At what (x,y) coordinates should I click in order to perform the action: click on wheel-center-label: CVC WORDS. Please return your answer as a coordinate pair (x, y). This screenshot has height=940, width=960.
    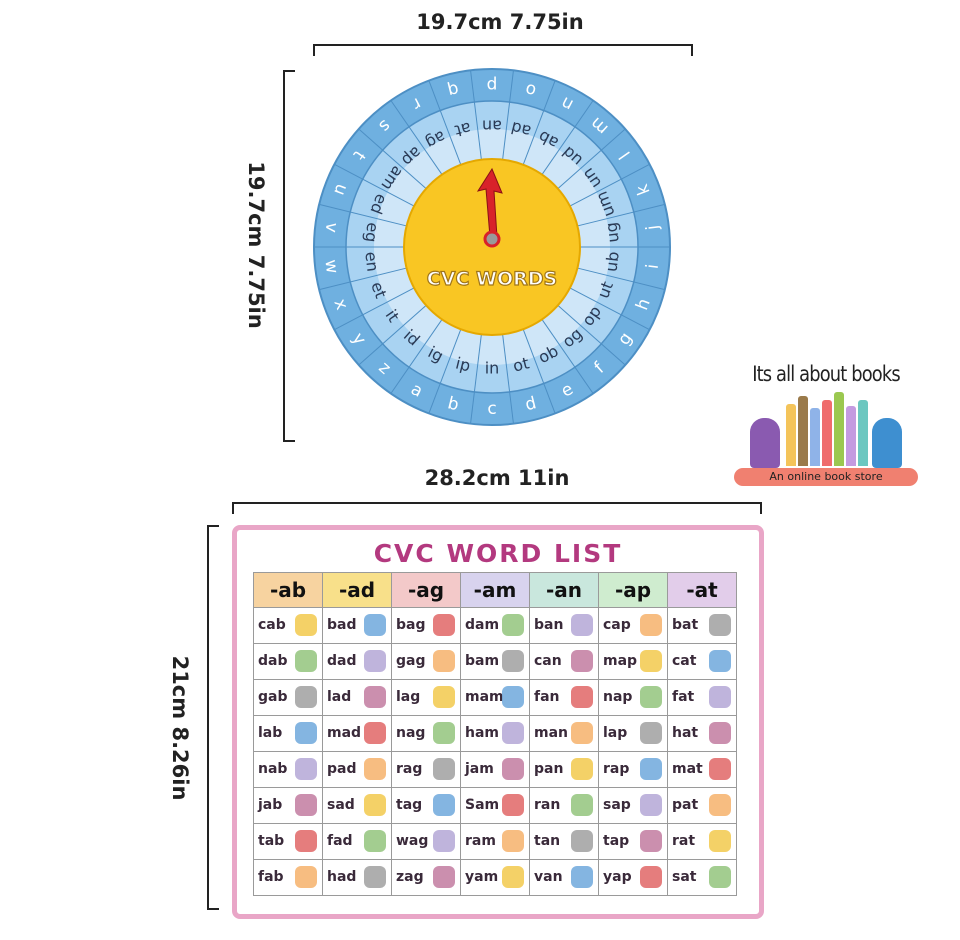
    Looking at the image, I should click on (492, 279).